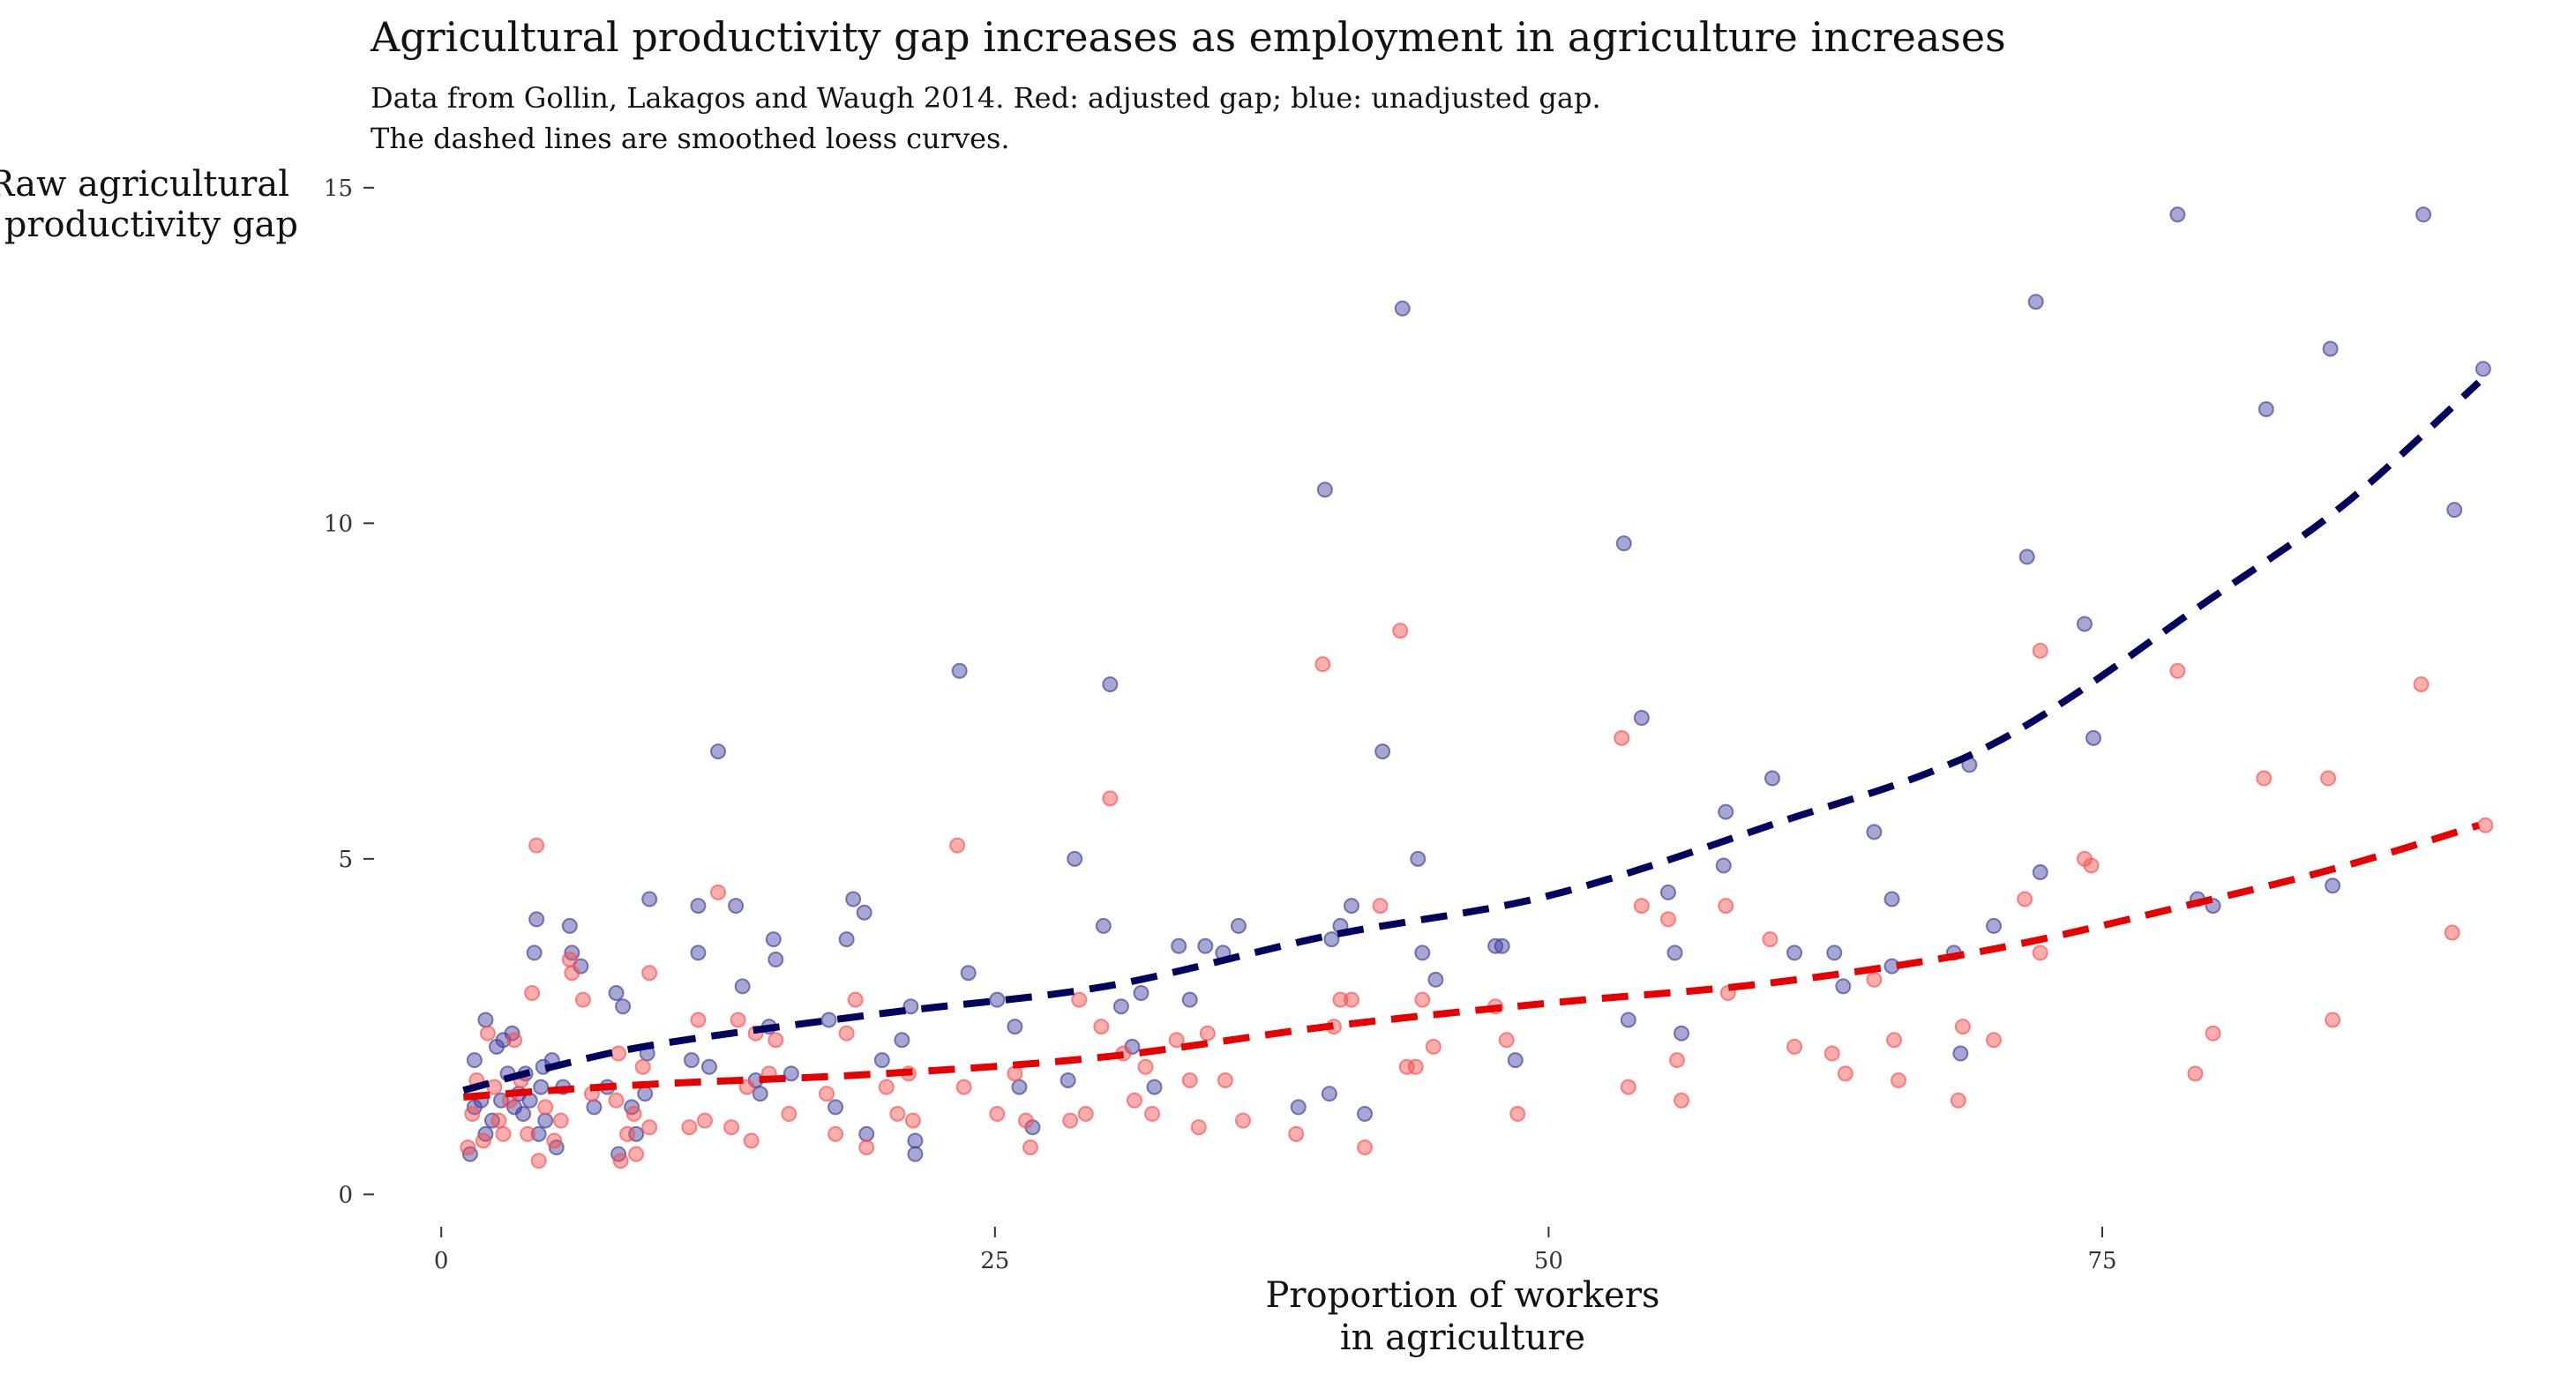 This screenshot has width=2576, height=1374. What do you see at coordinates (995, 1261) in the screenshot?
I see `x-tick-label-1: 25` at bounding box center [995, 1261].